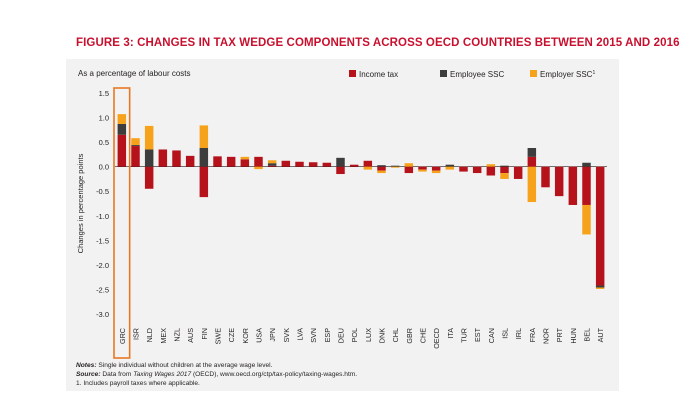 This screenshot has width=691, height=418. What do you see at coordinates (567, 74) in the screenshot?
I see `legend-label: Employer SSC1` at bounding box center [567, 74].